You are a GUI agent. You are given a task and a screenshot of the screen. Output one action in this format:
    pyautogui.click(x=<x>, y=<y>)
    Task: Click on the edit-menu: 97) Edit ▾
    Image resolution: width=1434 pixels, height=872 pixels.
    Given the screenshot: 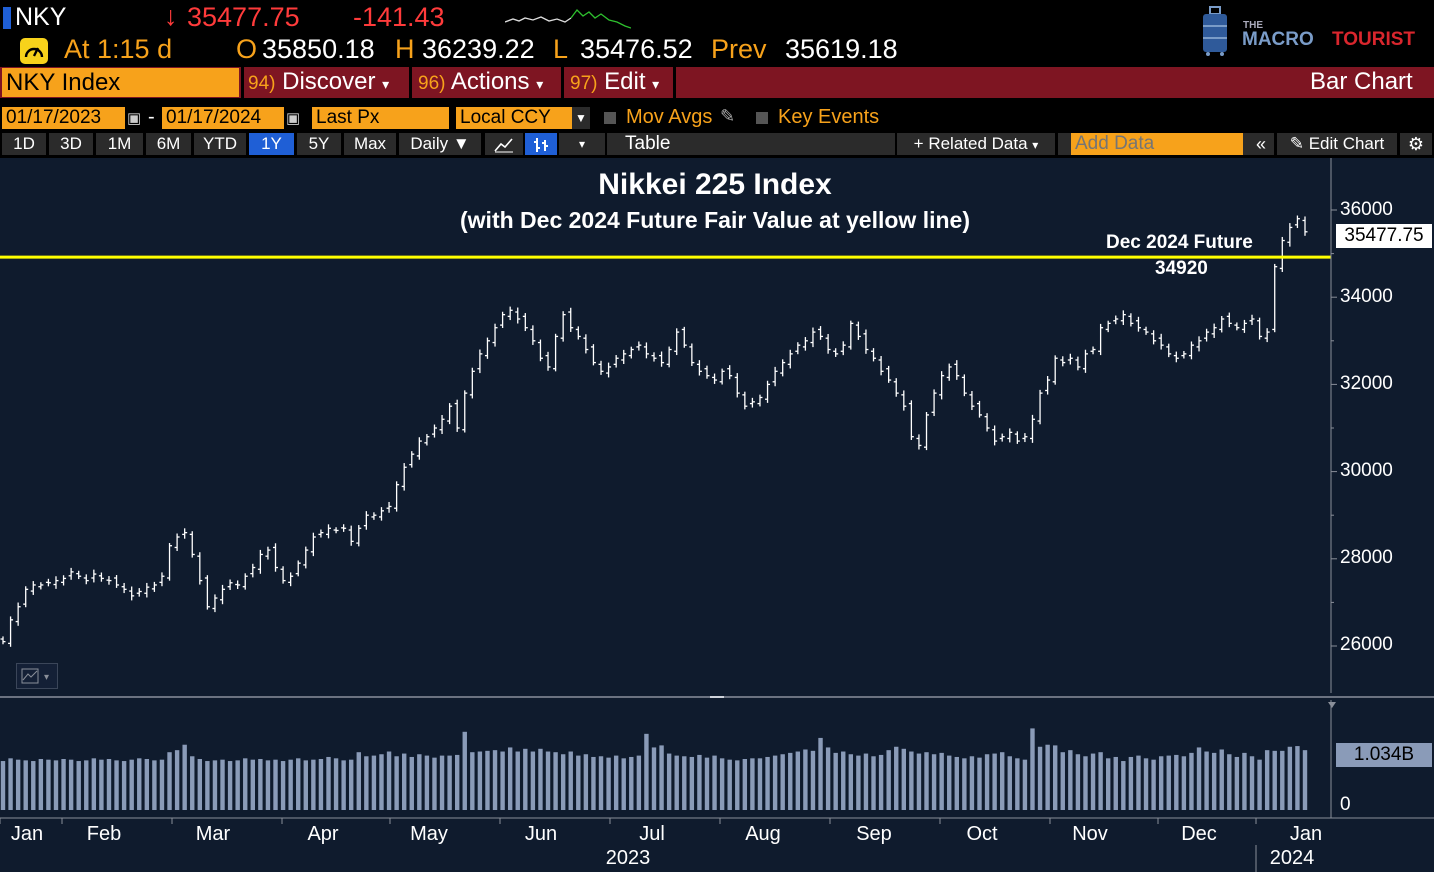 What is the action you would take?
    pyautogui.click(x=614, y=82)
    